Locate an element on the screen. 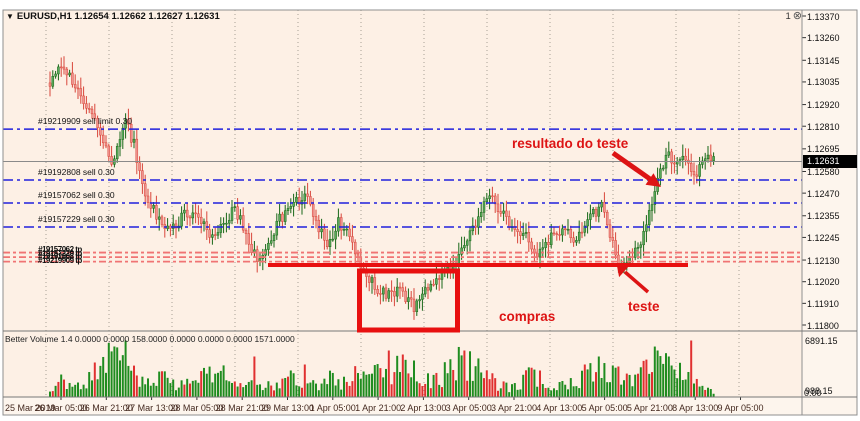  tp-order-label: #19219909 tp is located at coordinates (60, 260).